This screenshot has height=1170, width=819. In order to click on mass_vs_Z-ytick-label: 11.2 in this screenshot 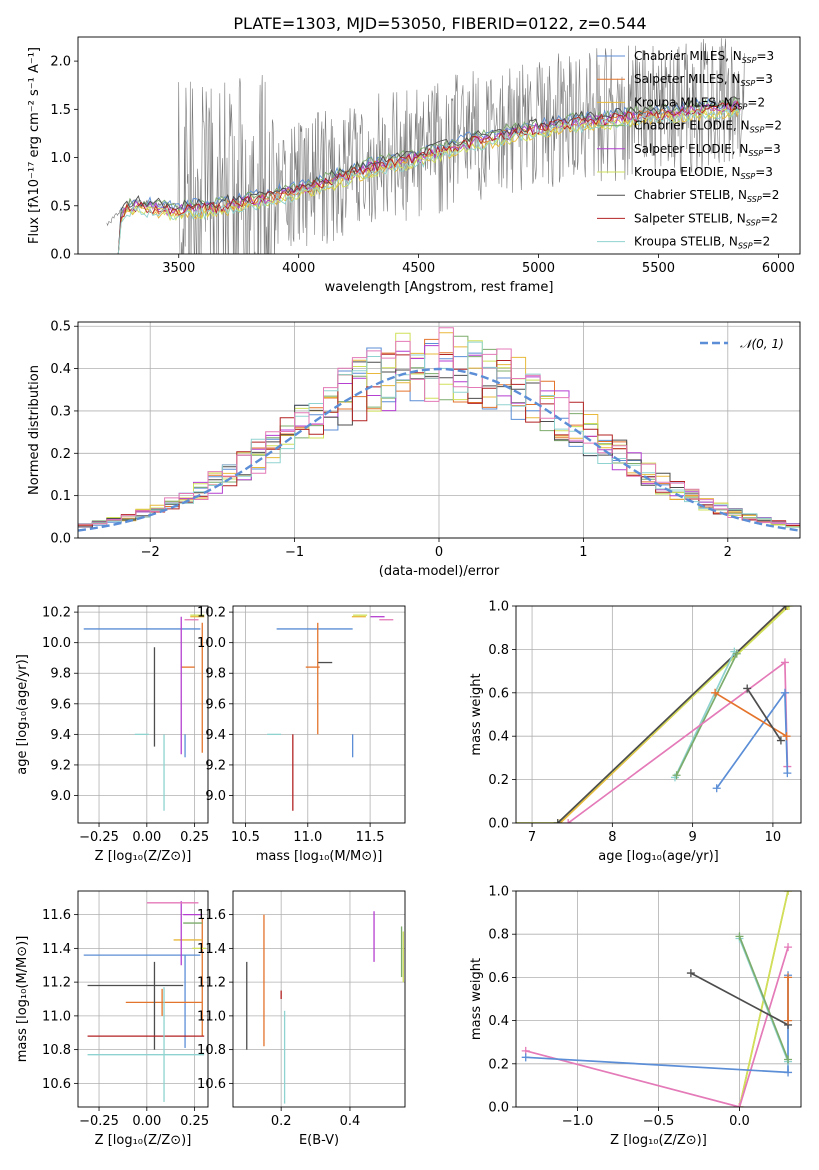, I will do `click(56, 983)`.